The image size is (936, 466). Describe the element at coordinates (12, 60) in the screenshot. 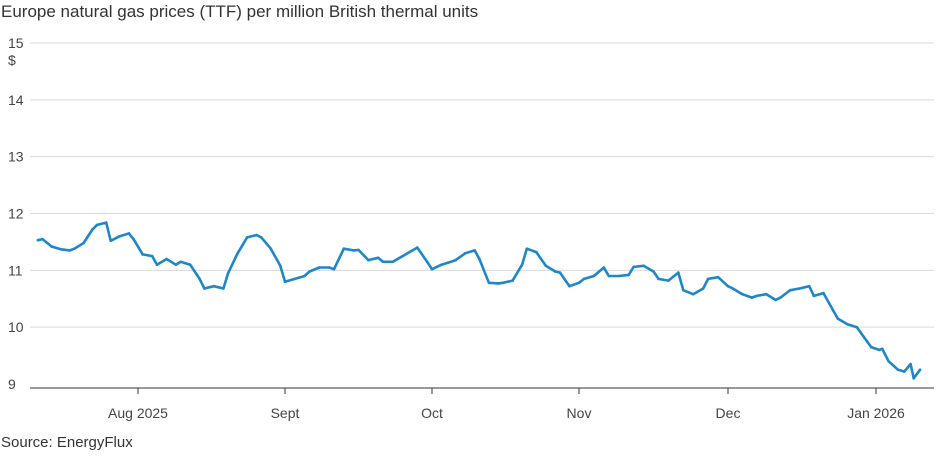

I see `y-axis-unit-label: $` at that location.